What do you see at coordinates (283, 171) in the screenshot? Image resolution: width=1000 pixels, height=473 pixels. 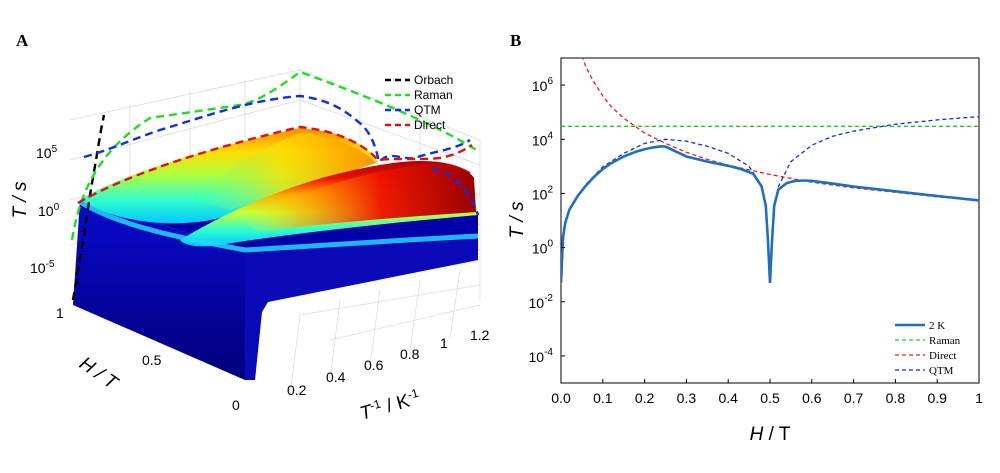 I see `surface-lobe-left-hot` at bounding box center [283, 171].